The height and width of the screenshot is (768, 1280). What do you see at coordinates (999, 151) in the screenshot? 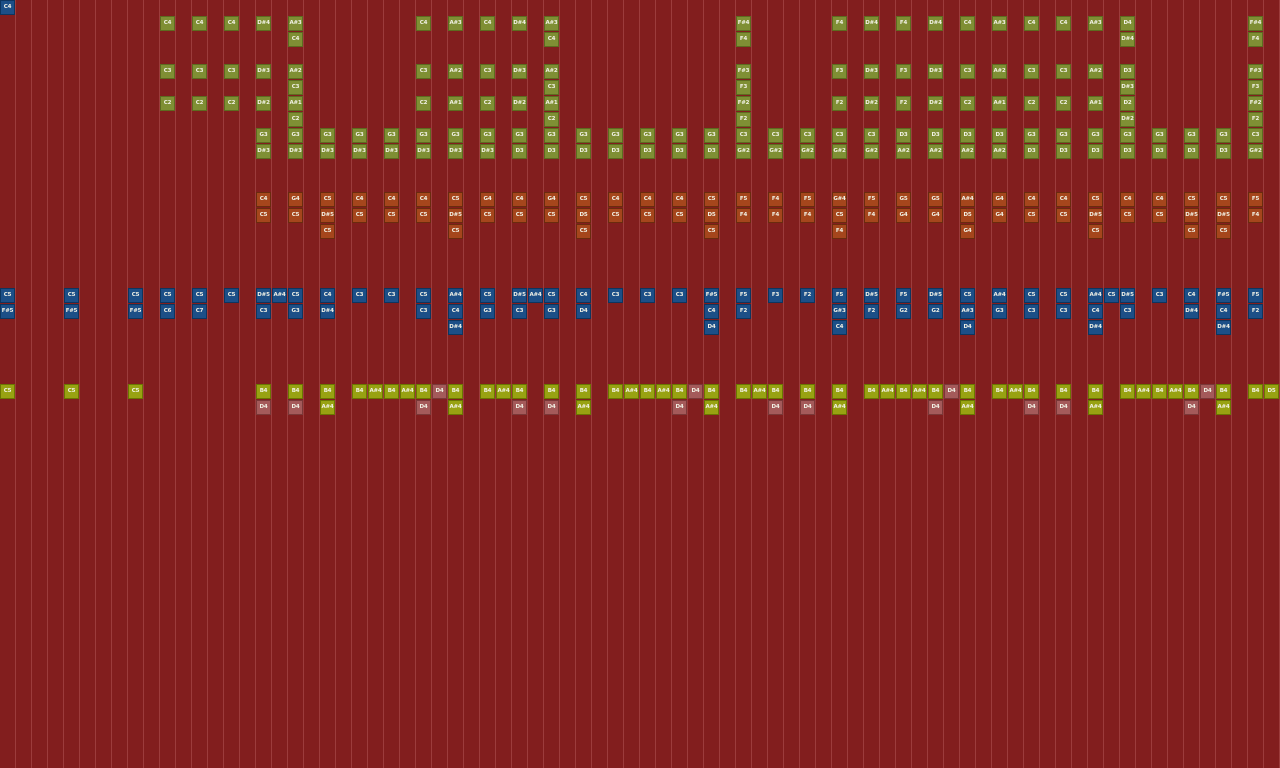
I see `note-cell: A#2` at bounding box center [999, 151].